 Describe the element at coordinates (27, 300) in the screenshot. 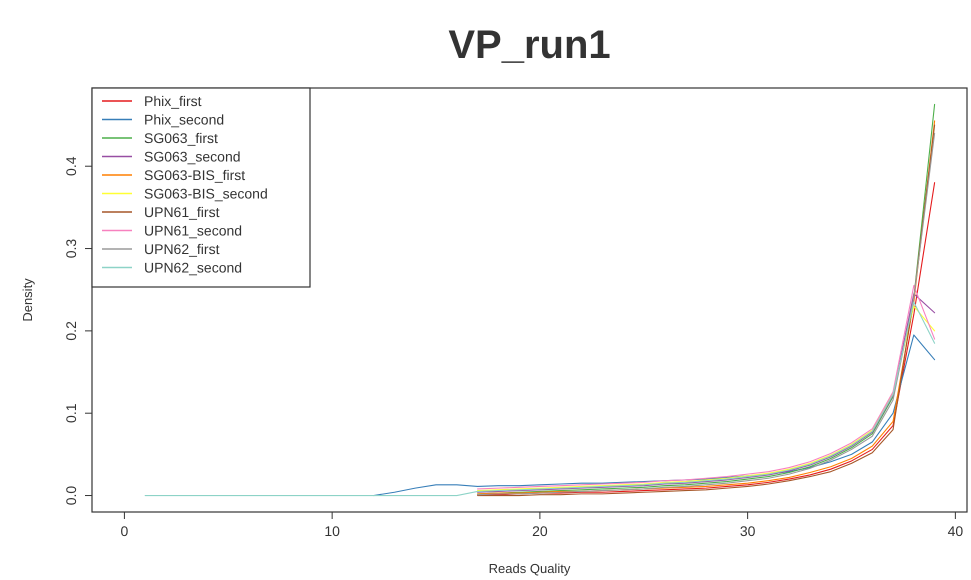

I see `y-axis-title: Density` at that location.